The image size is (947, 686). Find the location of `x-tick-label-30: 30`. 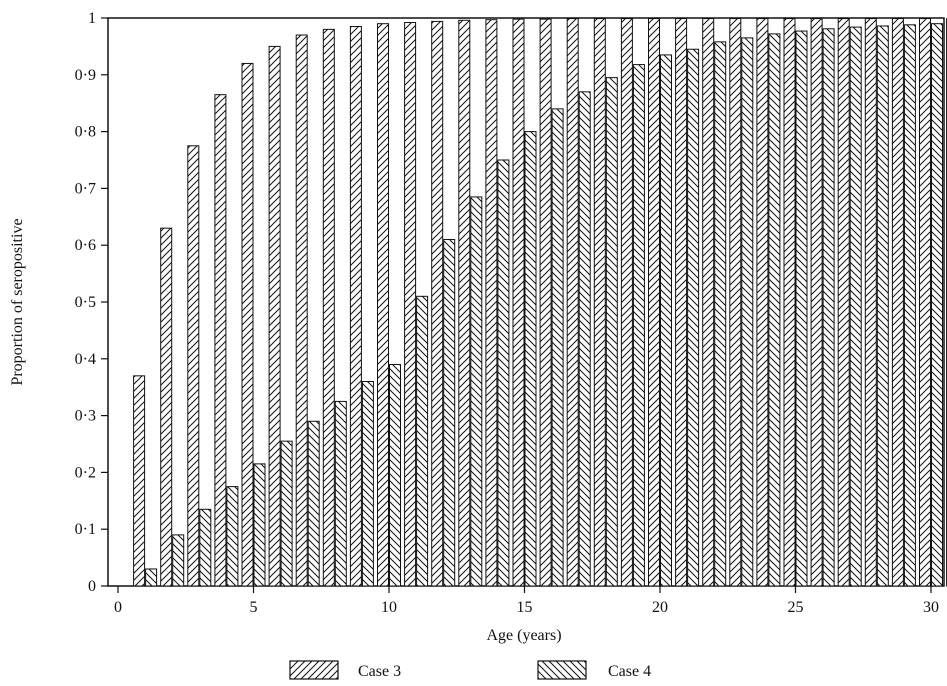

x-tick-label-30: 30 is located at coordinates (931, 607).